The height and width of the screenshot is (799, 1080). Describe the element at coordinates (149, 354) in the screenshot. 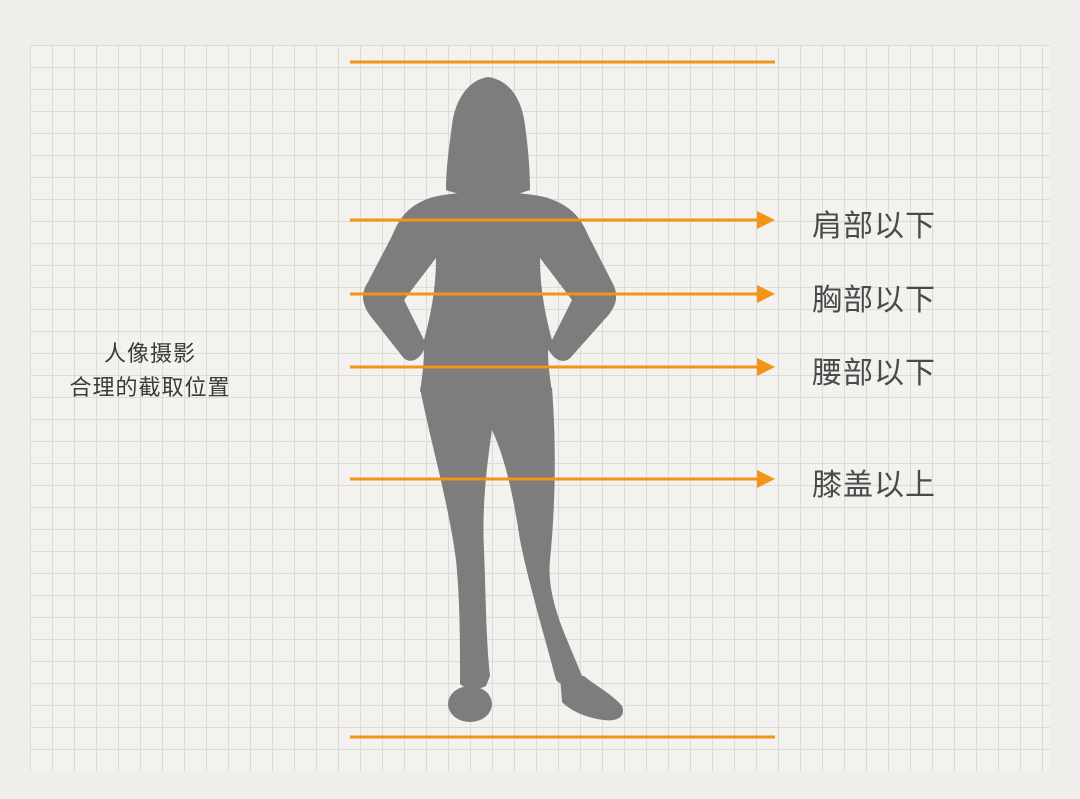

I see `caption-title: 人像摄影` at that location.